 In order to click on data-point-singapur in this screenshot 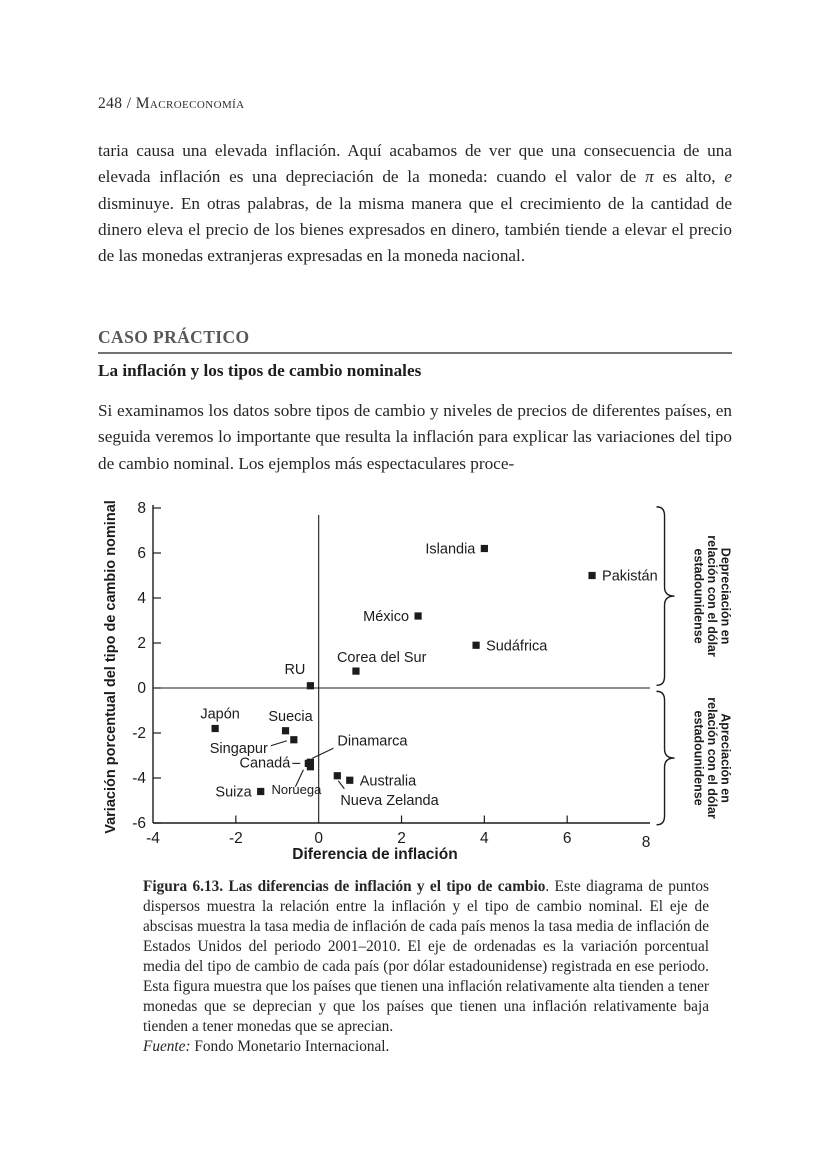, I will do `click(294, 740)`.